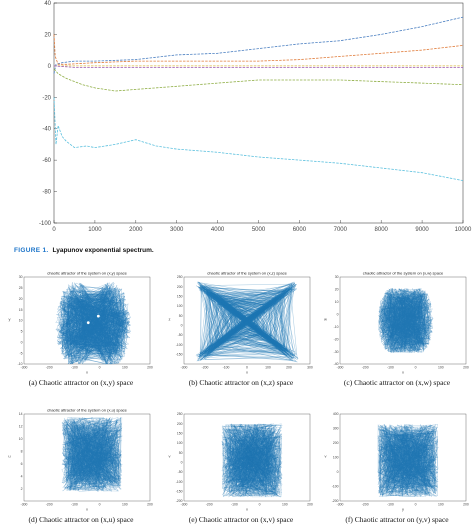 This screenshot has width=474, height=532. What do you see at coordinates (47, 35) in the screenshot?
I see `y-tick-label: 20` at bounding box center [47, 35].